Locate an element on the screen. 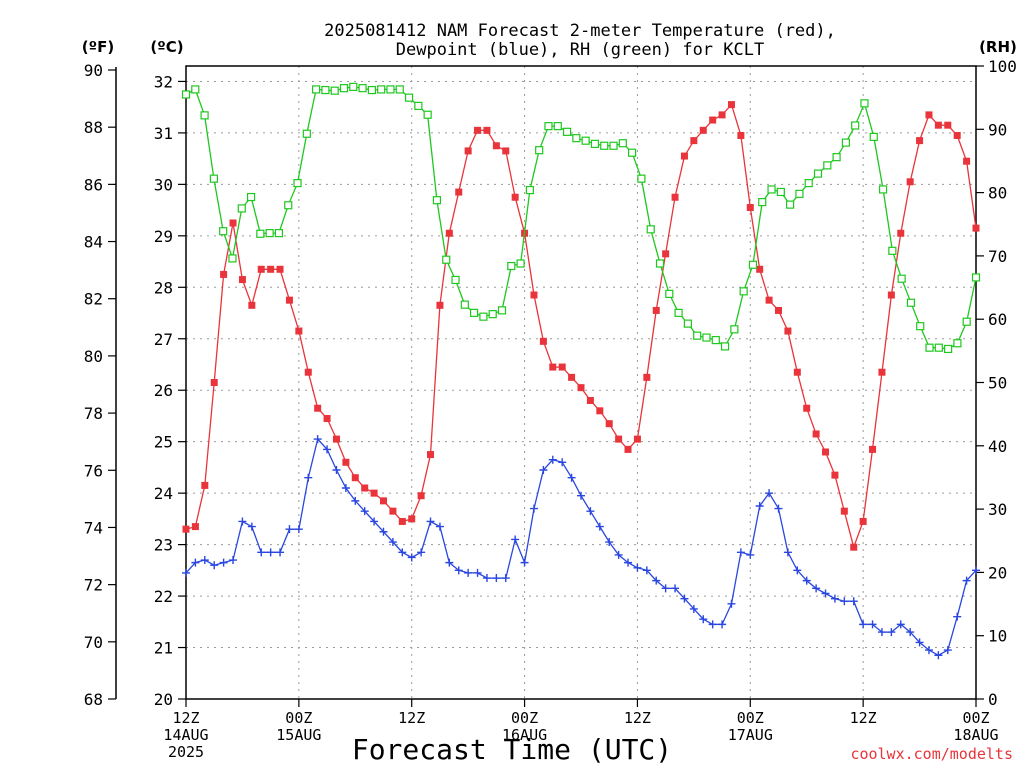  rh-tick-label: 20 is located at coordinates (997, 572).